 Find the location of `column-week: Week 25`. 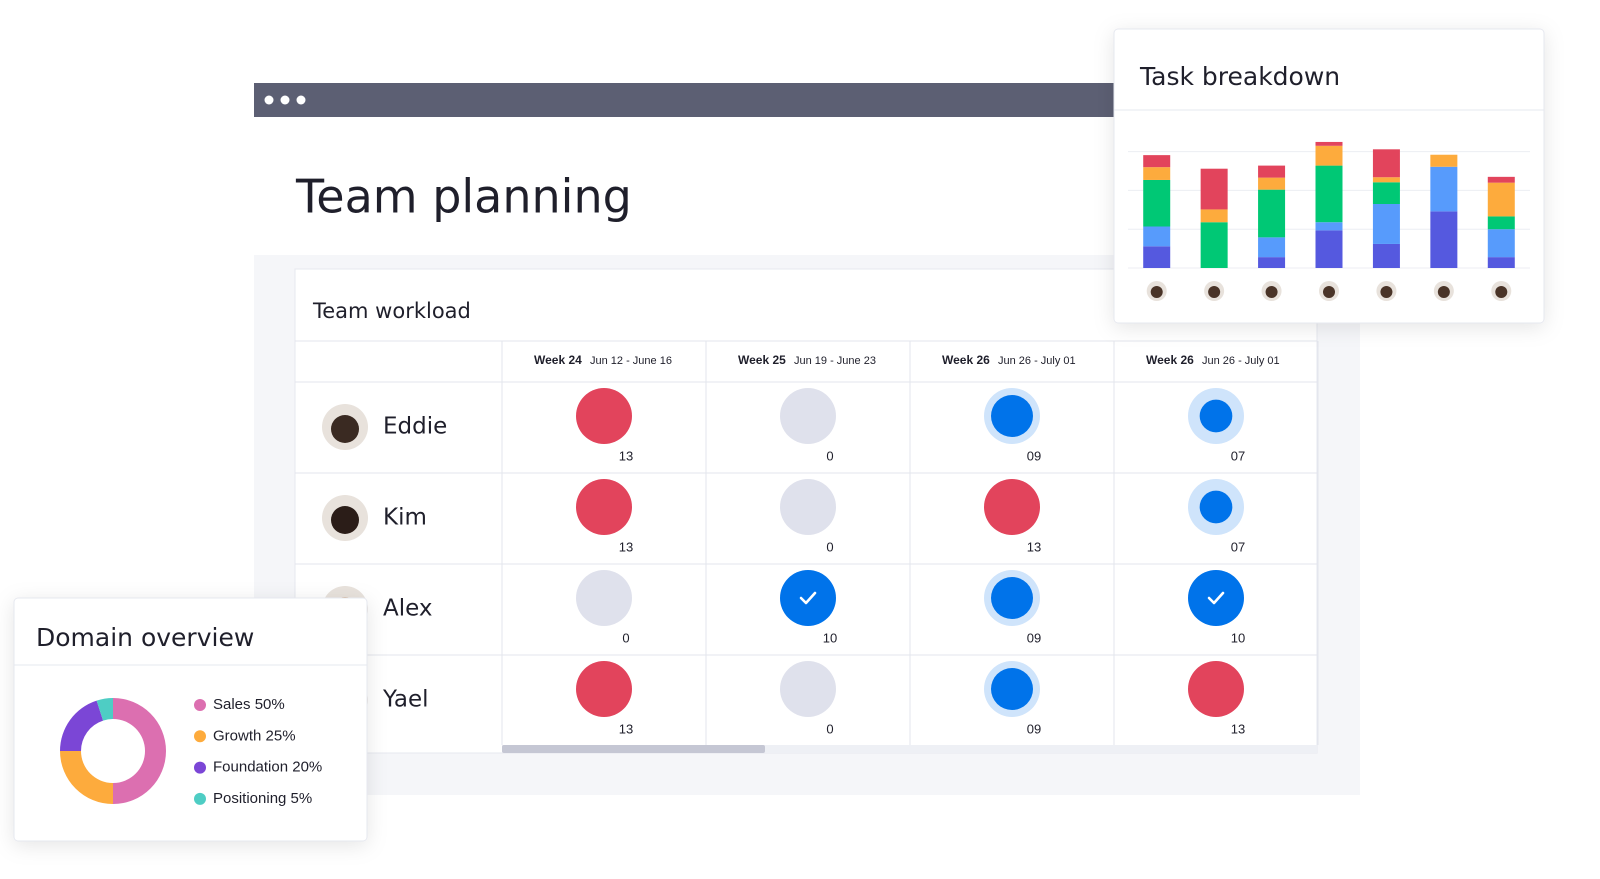

column-week: Week 25 is located at coordinates (762, 360).